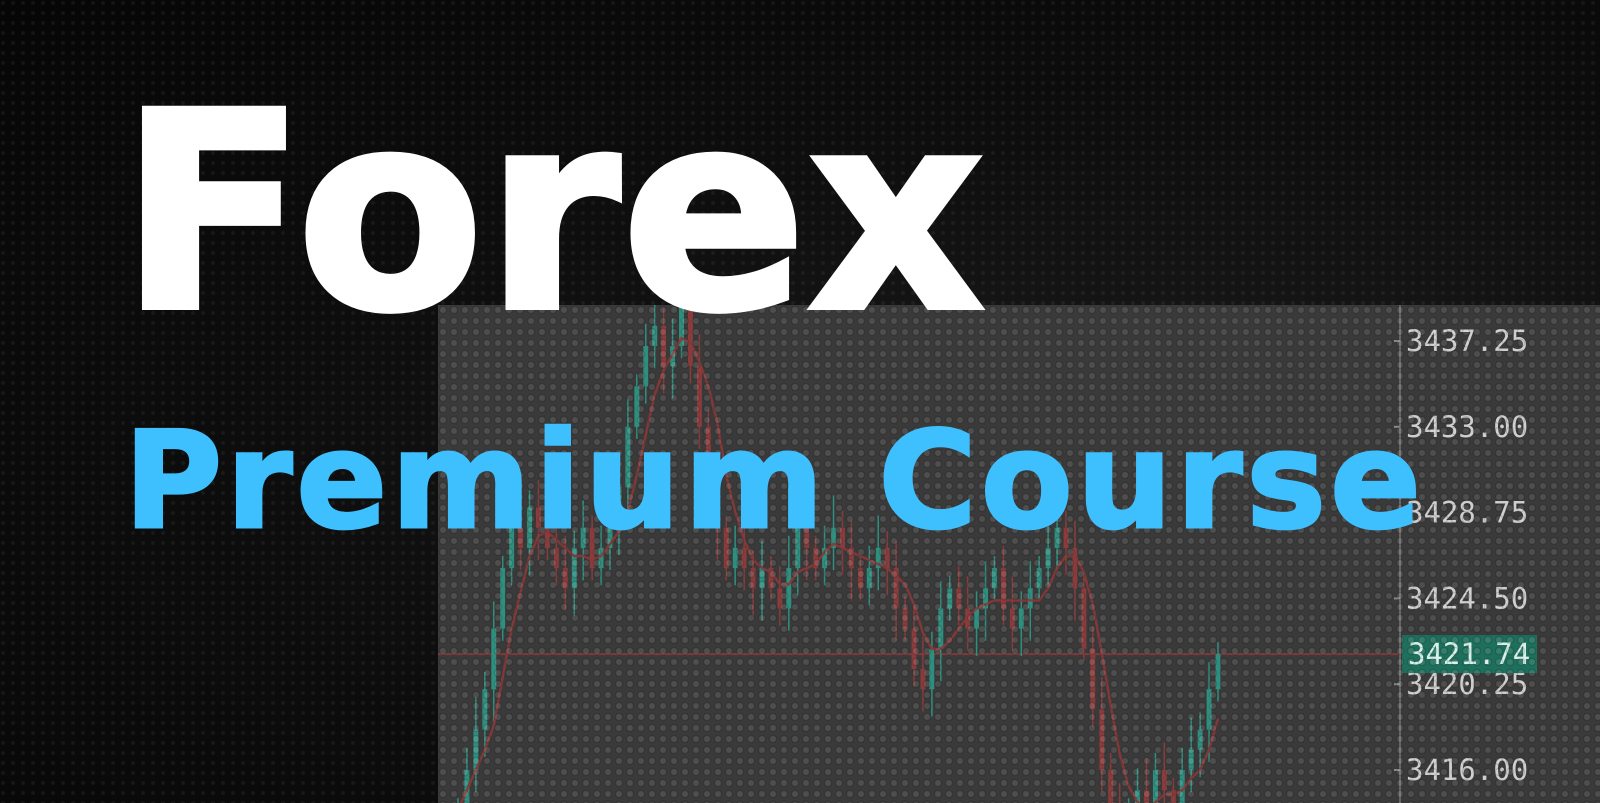 The height and width of the screenshot is (803, 1600). I want to click on price-axis-label: 3433.00, so click(1467, 427).